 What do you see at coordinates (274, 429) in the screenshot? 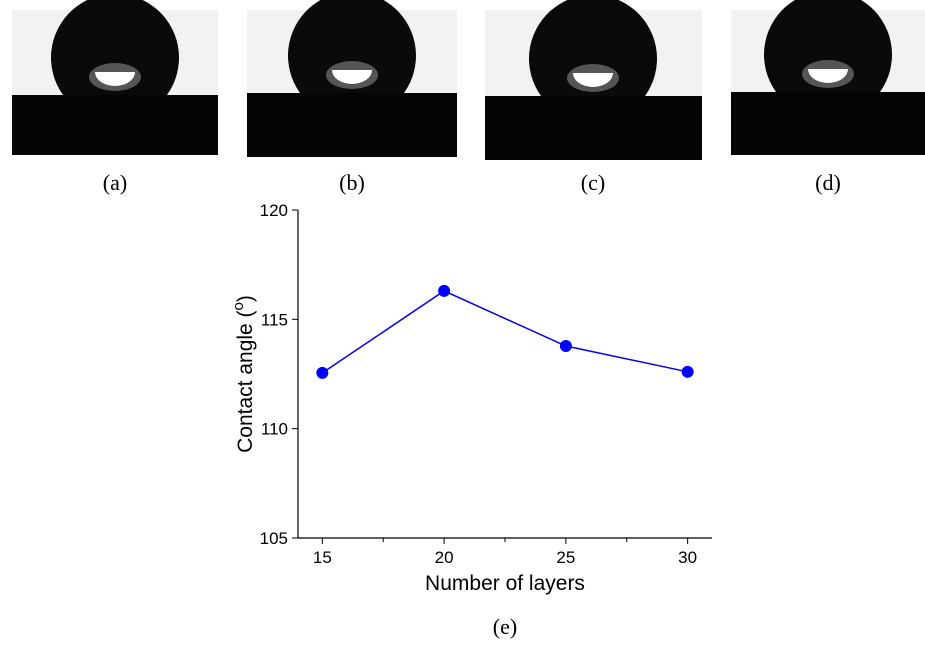
I see `y-tick-label: 110` at bounding box center [274, 429].